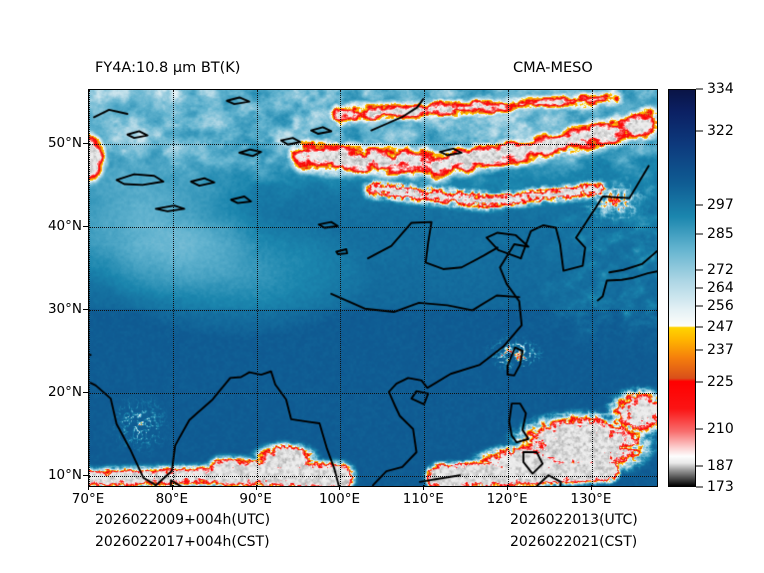 This screenshot has width=764, height=573. I want to click on x-axis-label: 80°E, so click(172, 499).